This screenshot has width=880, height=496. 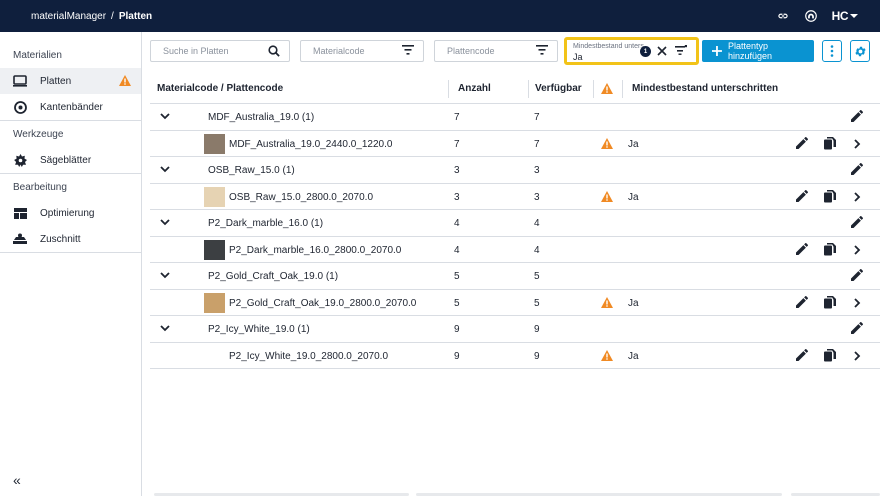 What do you see at coordinates (558, 88) in the screenshot?
I see `header-verfuegbar: Verfügbar` at bounding box center [558, 88].